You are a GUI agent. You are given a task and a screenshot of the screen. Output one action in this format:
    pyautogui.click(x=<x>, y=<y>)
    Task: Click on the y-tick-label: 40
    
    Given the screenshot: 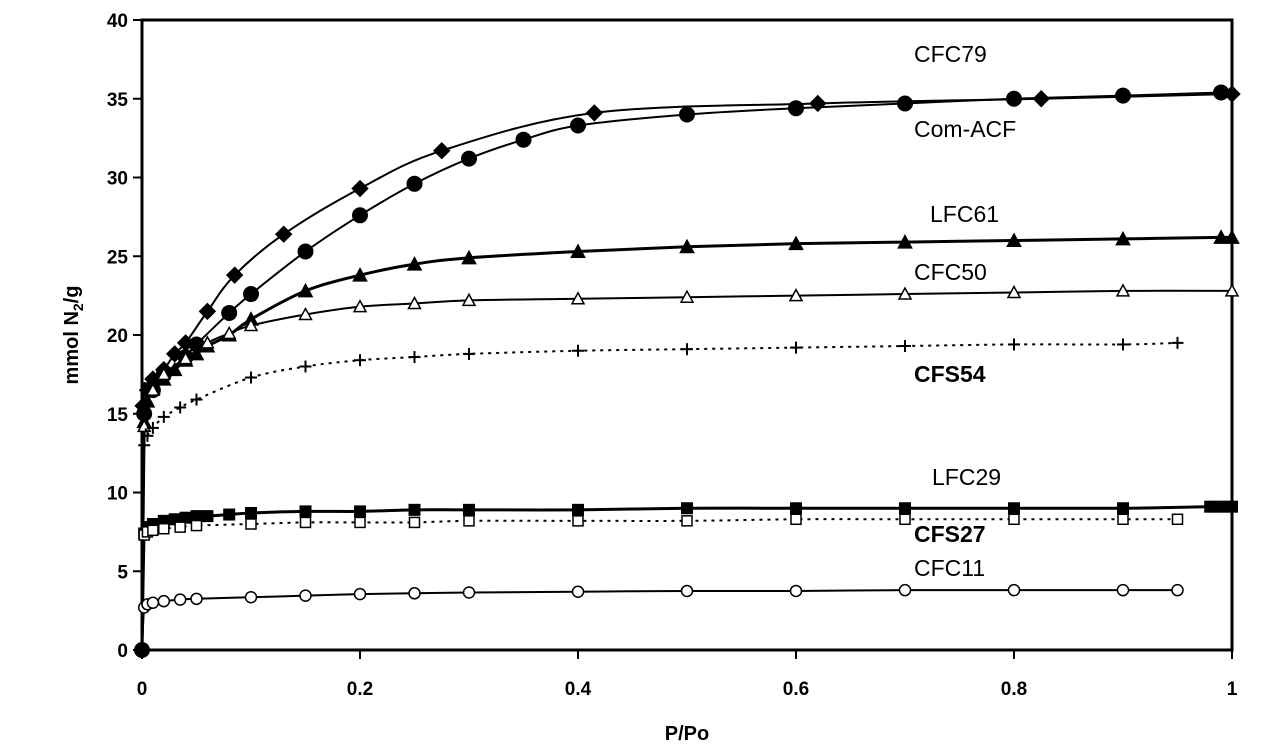 What is the action you would take?
    pyautogui.click(x=117, y=21)
    